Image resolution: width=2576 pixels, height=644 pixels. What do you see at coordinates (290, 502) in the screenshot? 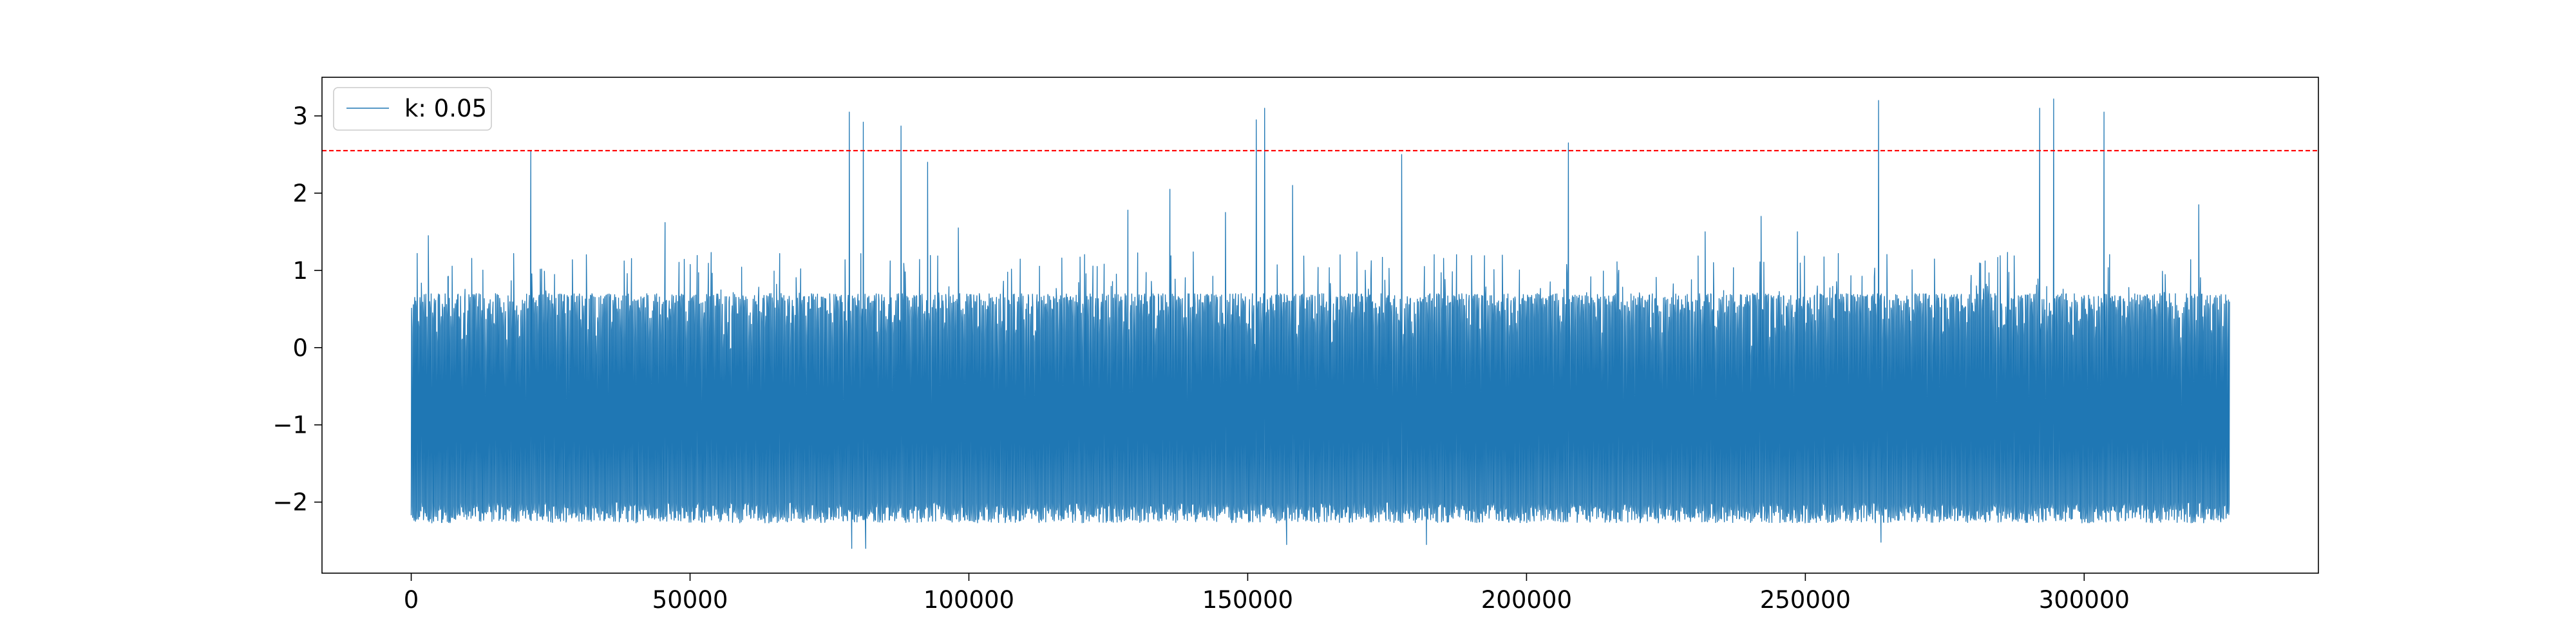
I see `y-tick-label: −2` at bounding box center [290, 502].